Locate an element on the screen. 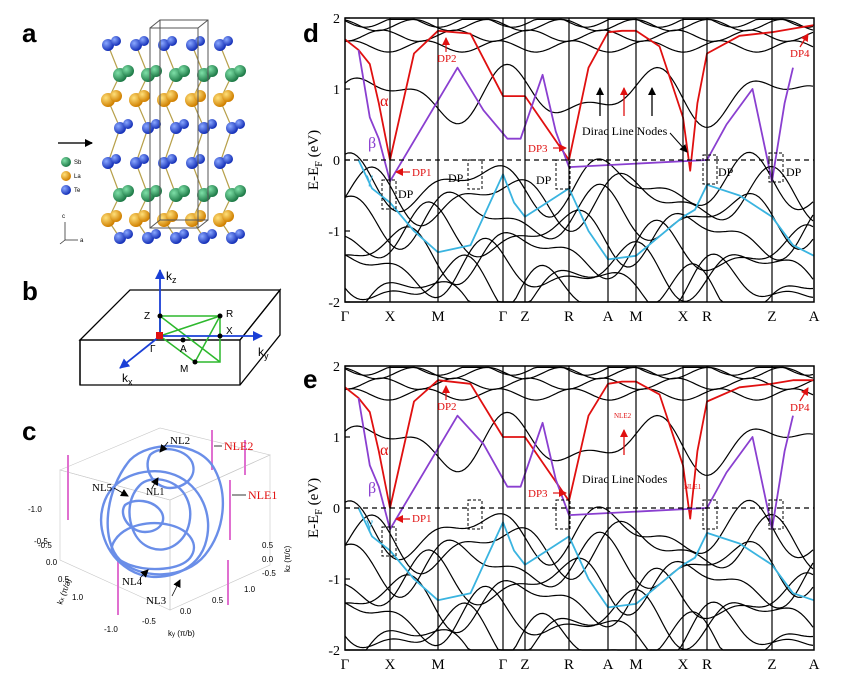  gamma-label-e: γ is located at coordinates (369, 523).